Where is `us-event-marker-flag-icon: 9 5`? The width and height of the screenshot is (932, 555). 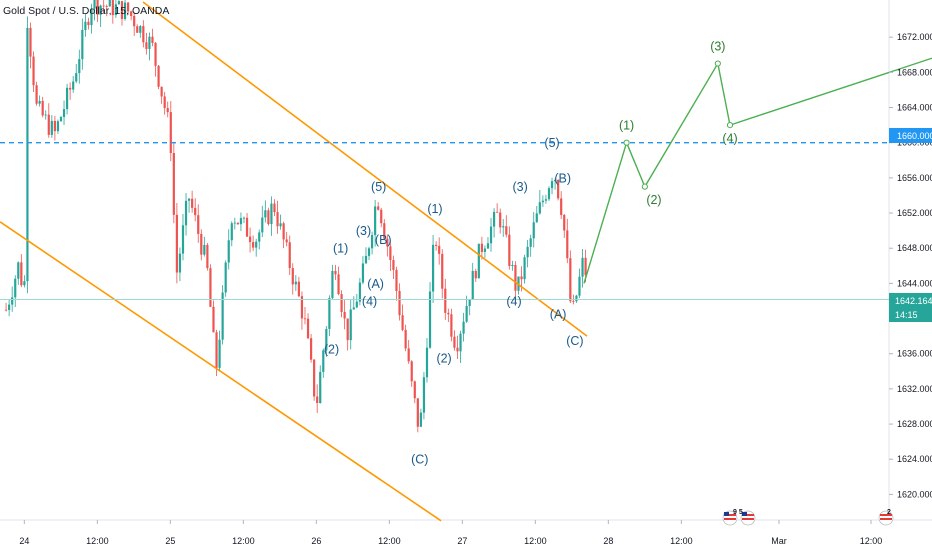 us-event-marker-flag-icon: 9 5 is located at coordinates (739, 517).